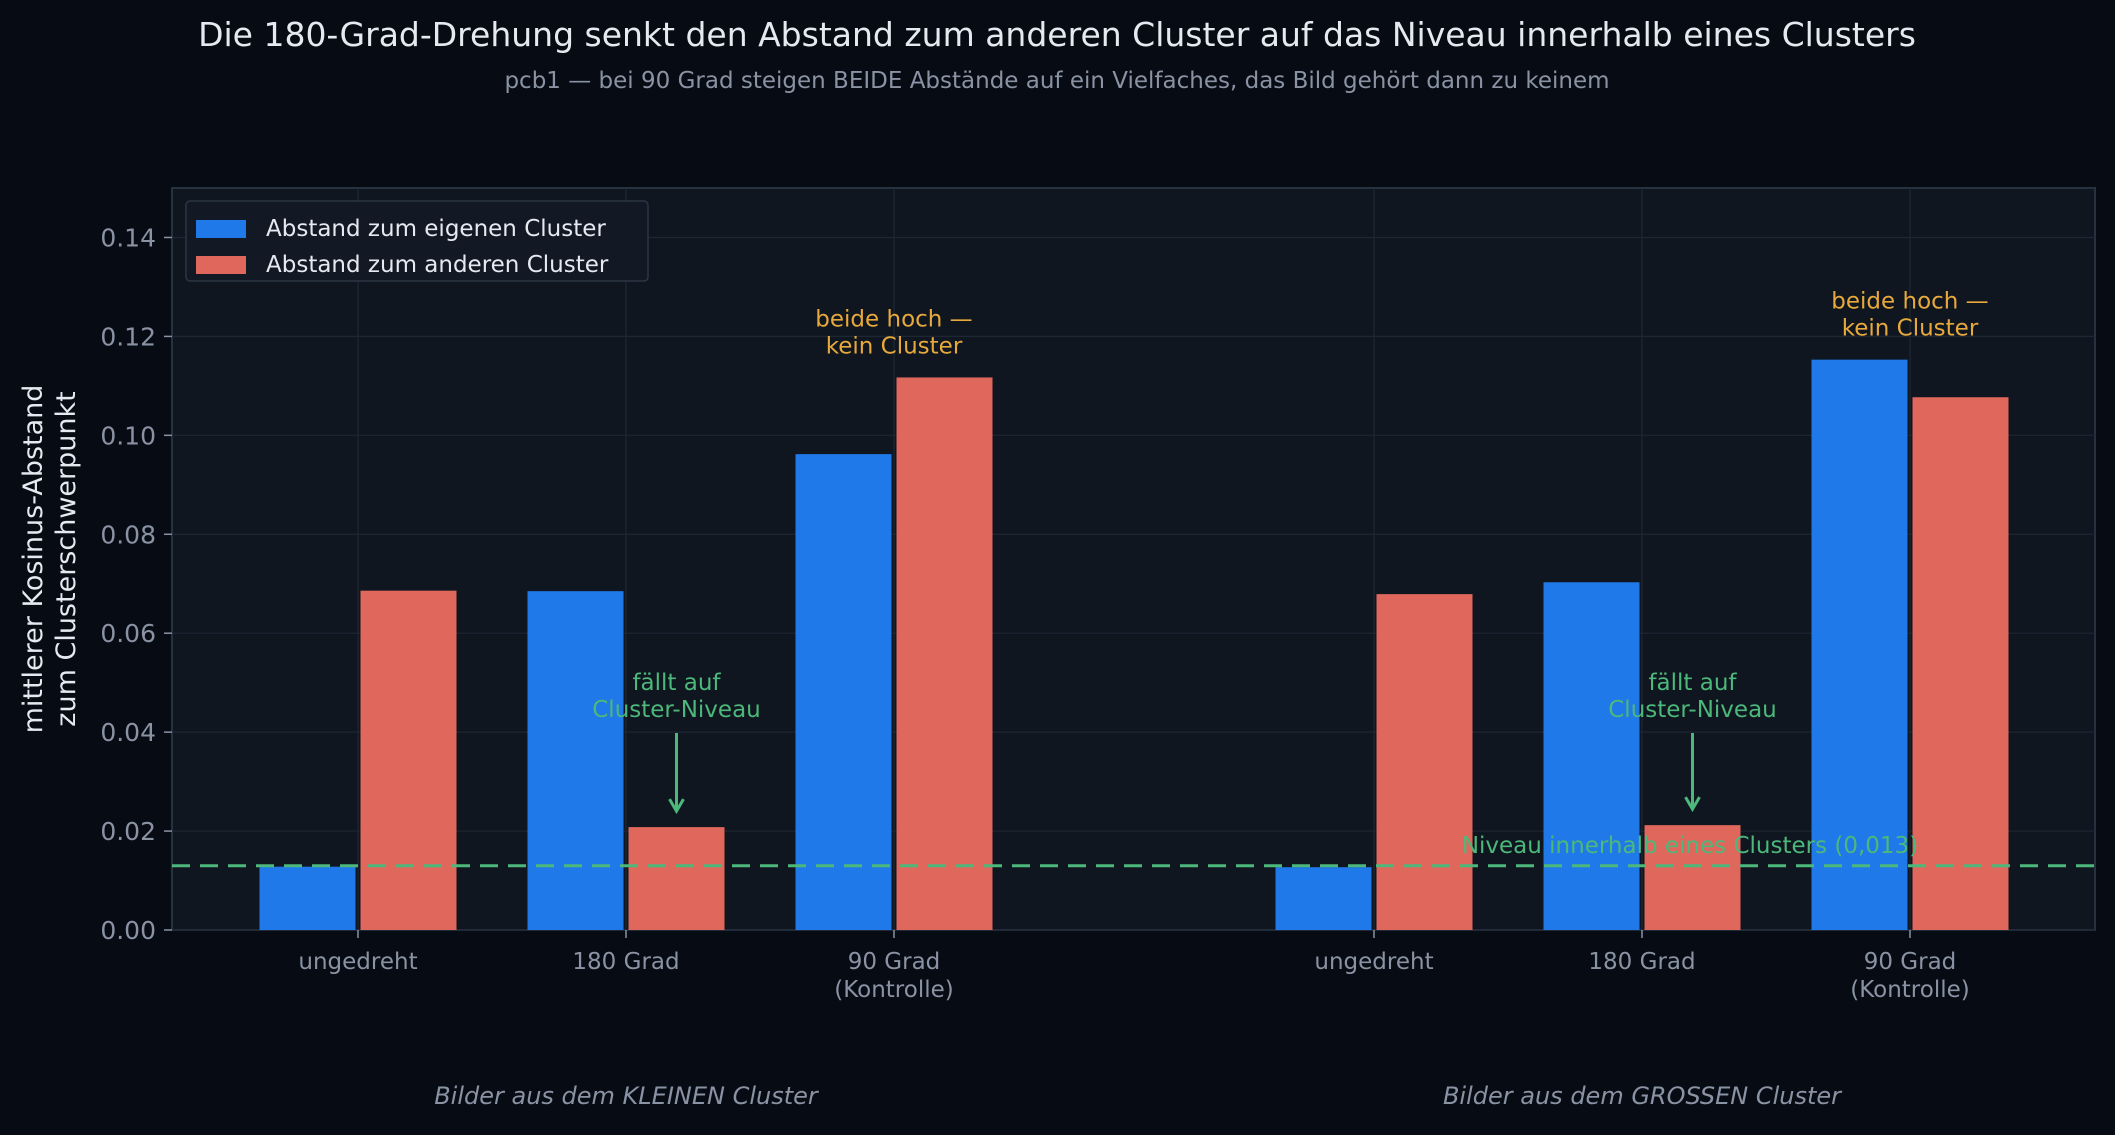 The height and width of the screenshot is (1135, 2115). What do you see at coordinates (627, 1096) in the screenshot?
I see `group-label: Bilder aus dem KLEINEN Cluster` at bounding box center [627, 1096].